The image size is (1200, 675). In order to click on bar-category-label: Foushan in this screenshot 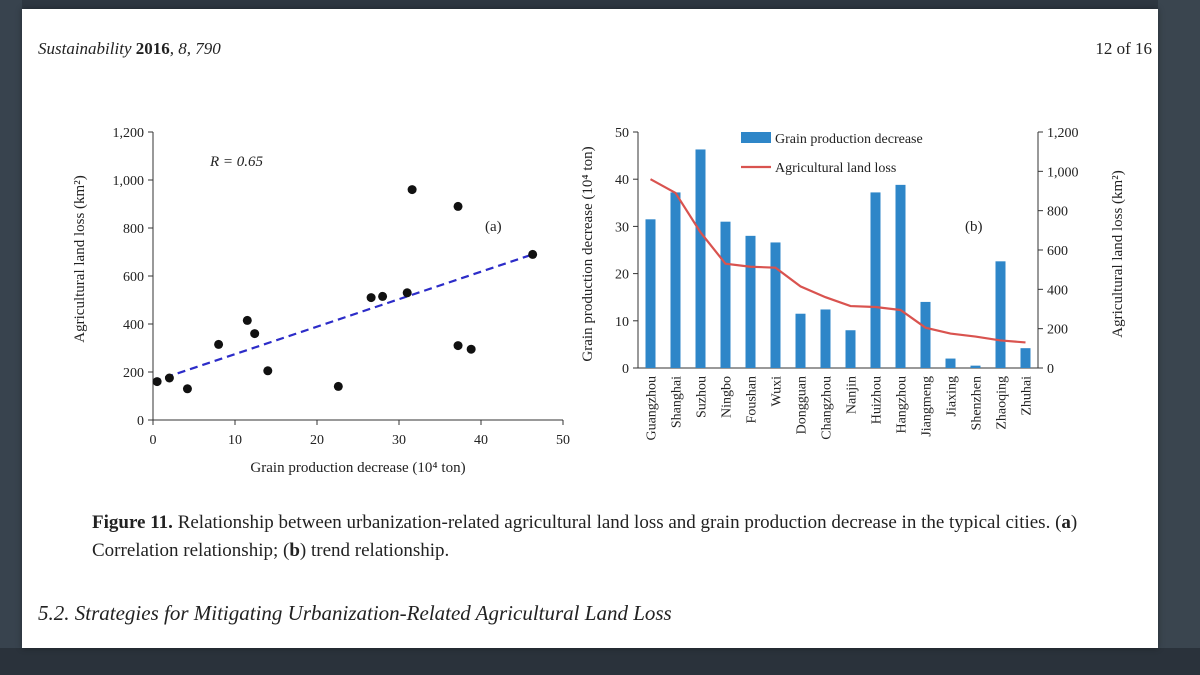, I will do `click(752, 399)`.